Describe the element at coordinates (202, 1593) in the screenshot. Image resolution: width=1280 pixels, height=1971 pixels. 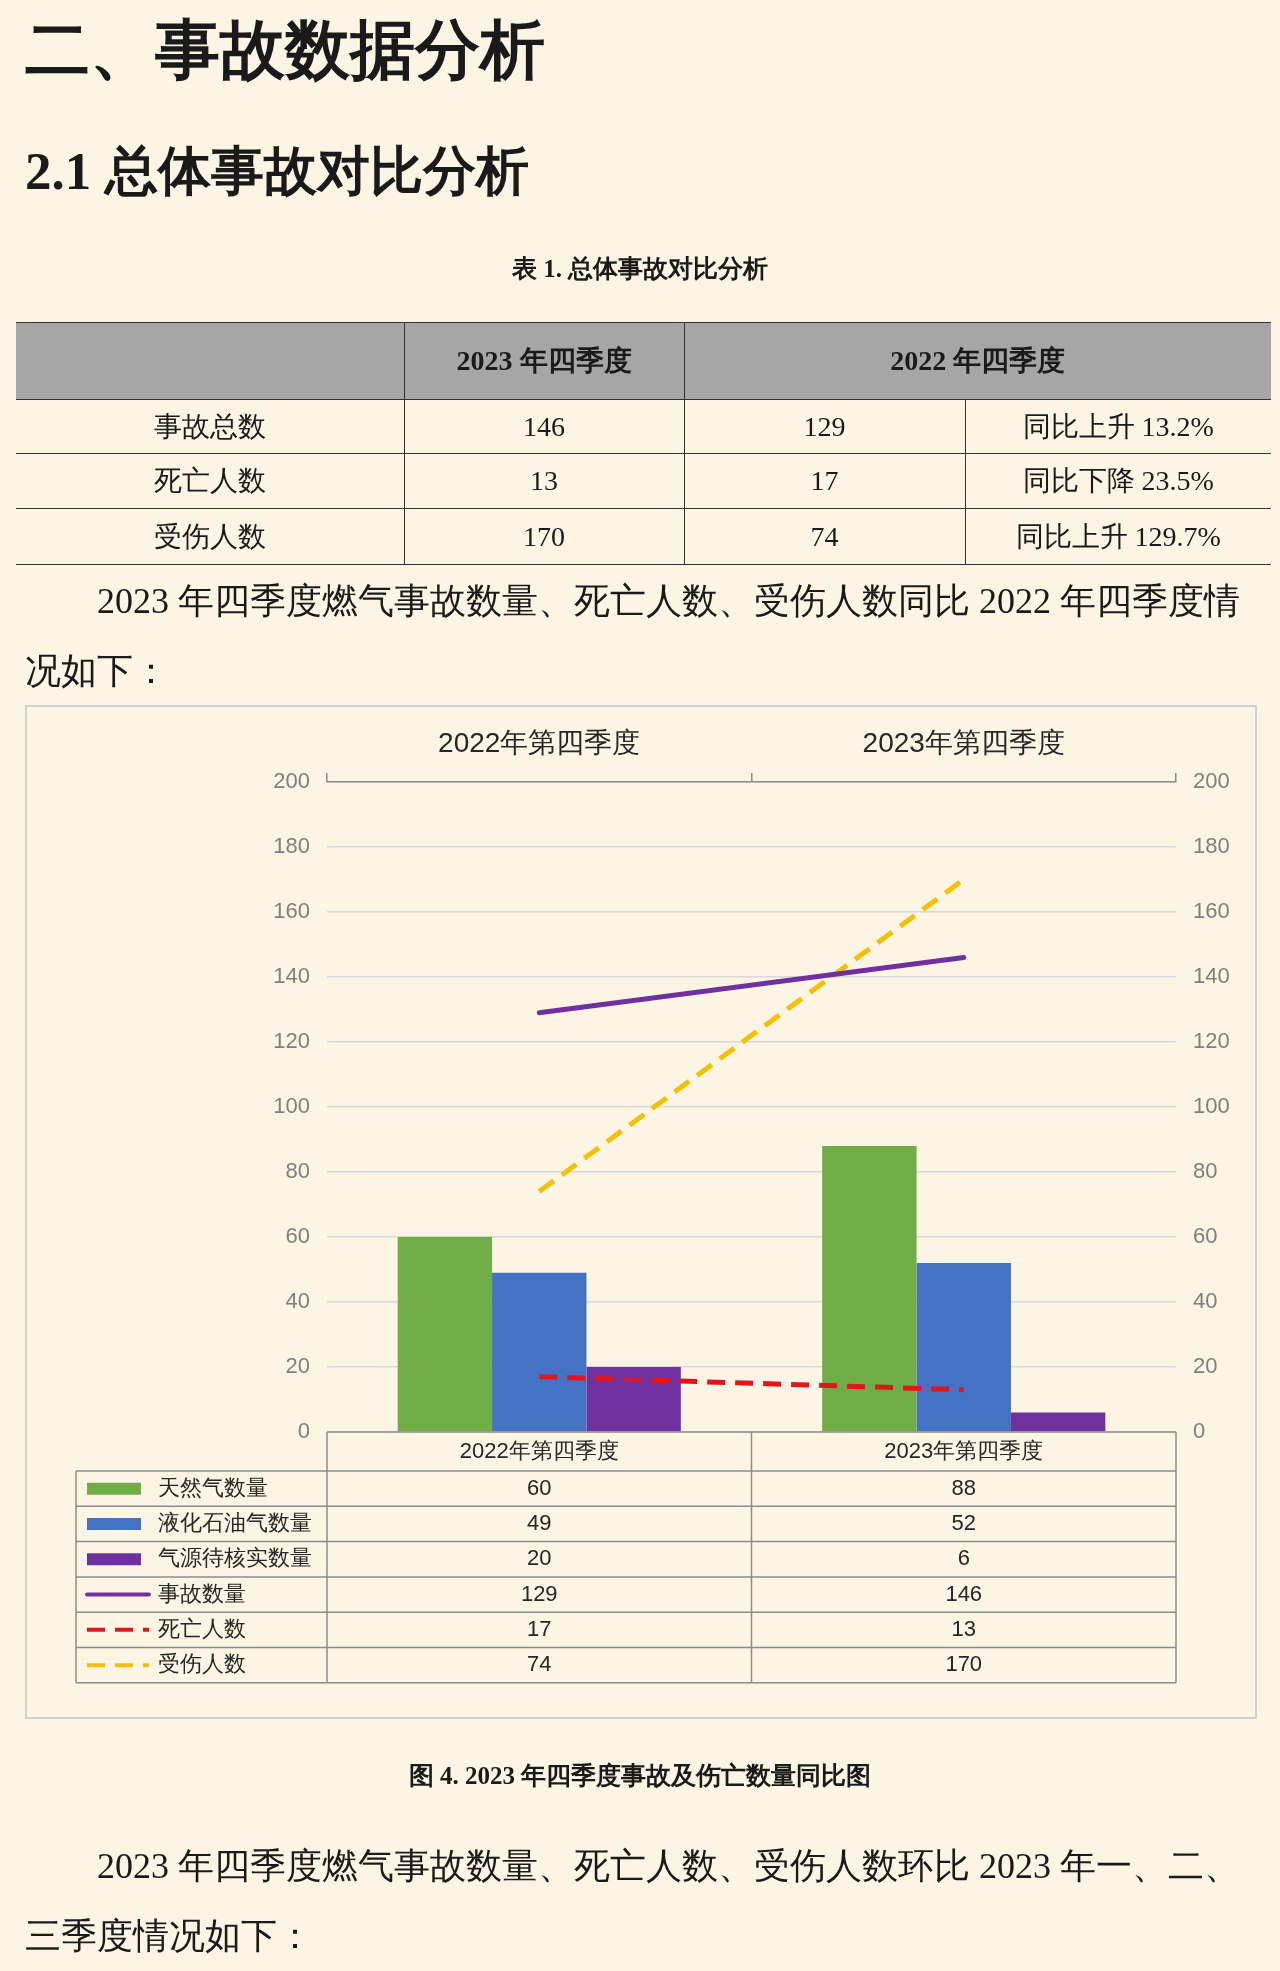
I see `legend-label: 事故数量` at that location.